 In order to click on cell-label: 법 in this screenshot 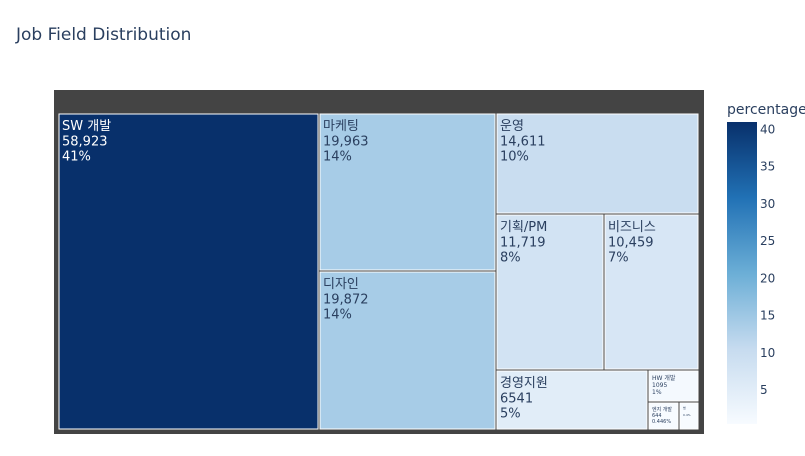, I will do `click(684, 407)`.